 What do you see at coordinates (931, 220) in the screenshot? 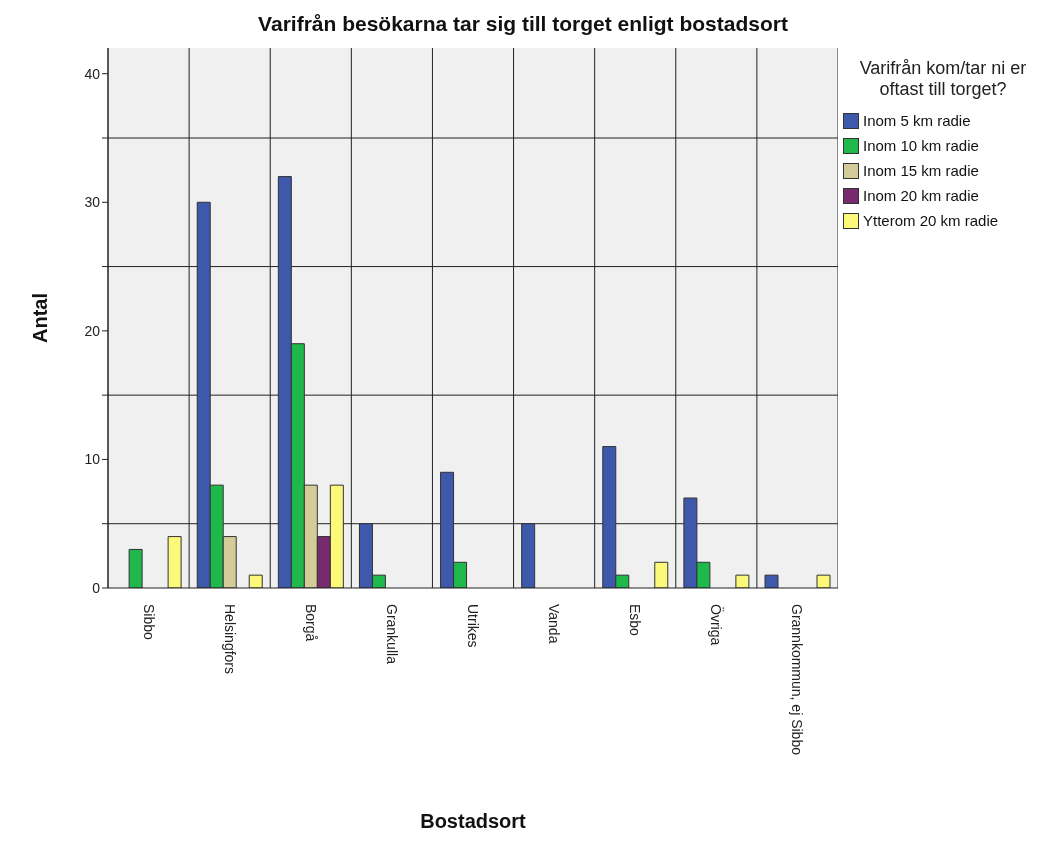
I see `legend-label: Ytterom 20 km radie` at bounding box center [931, 220].